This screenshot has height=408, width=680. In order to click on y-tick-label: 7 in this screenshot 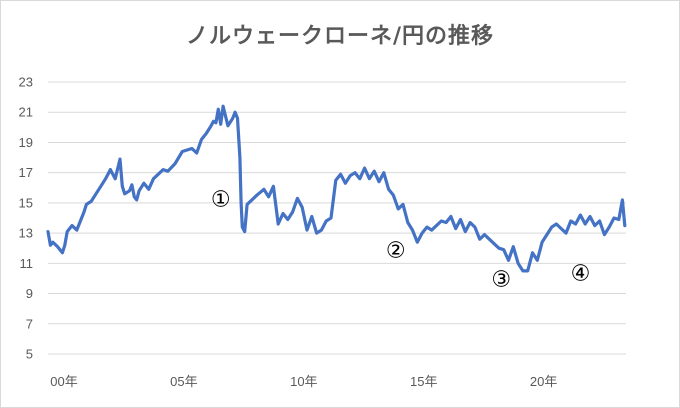, I will do `click(29, 323)`.